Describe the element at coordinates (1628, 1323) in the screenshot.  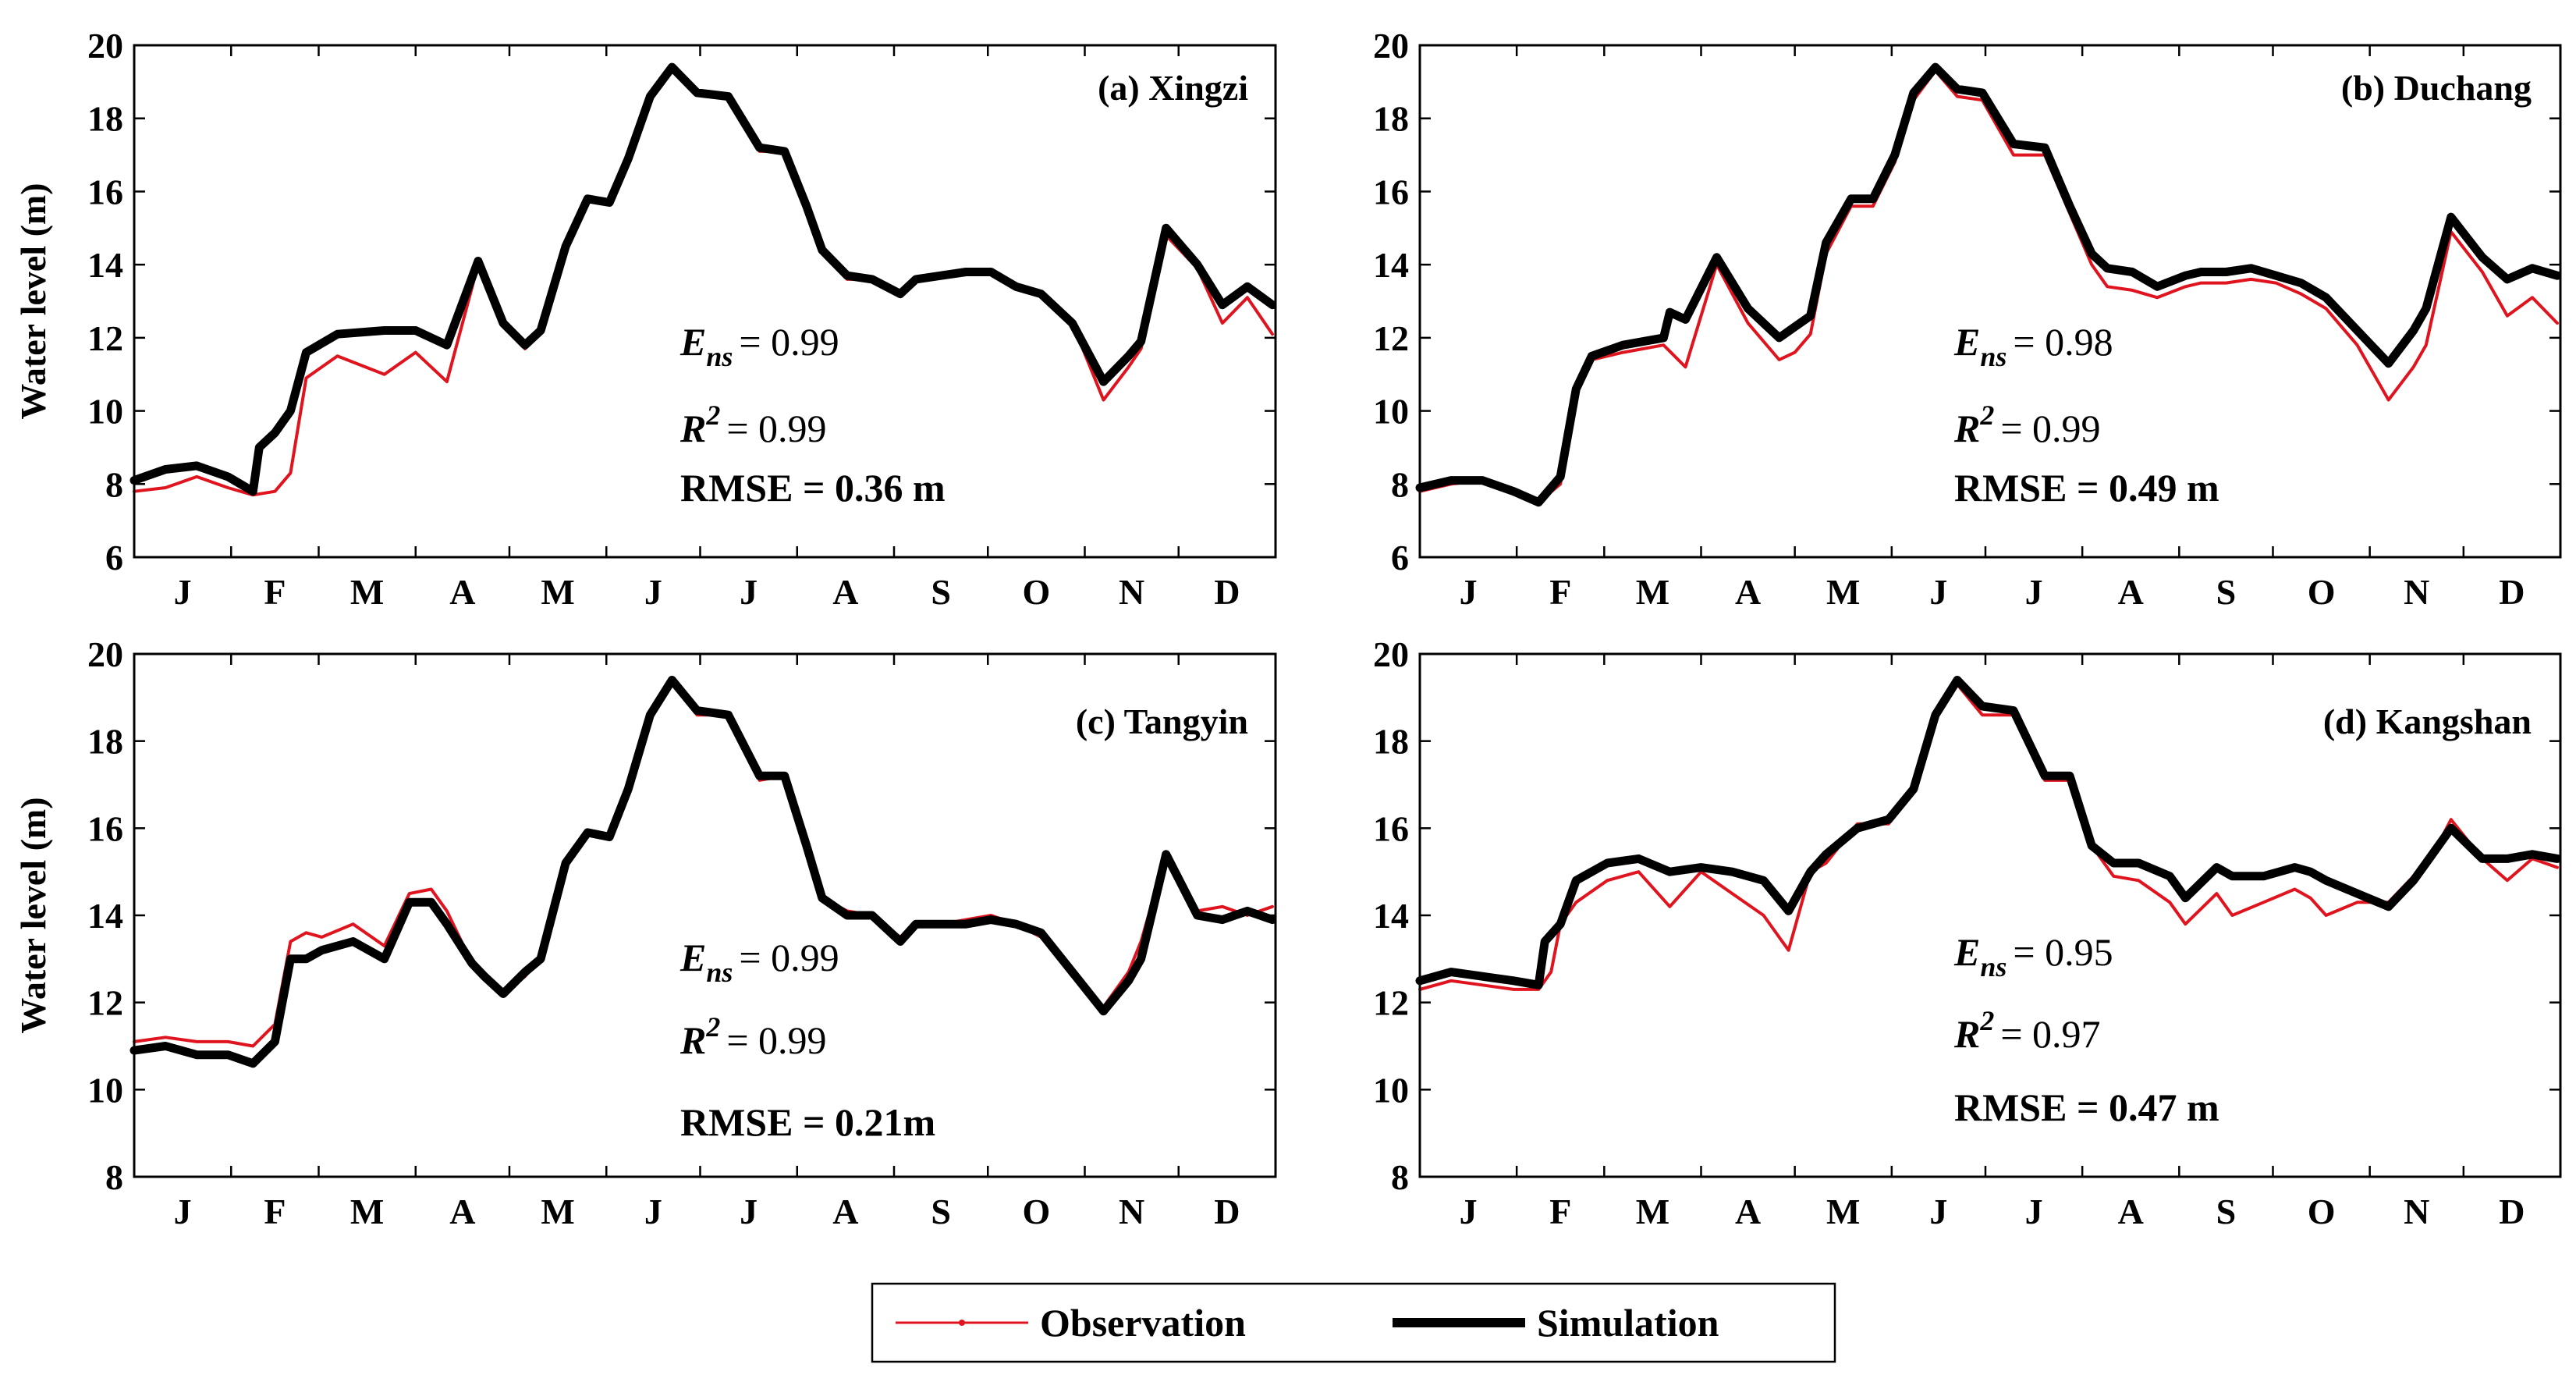
I see `legend-simulation-label: Simulation` at that location.